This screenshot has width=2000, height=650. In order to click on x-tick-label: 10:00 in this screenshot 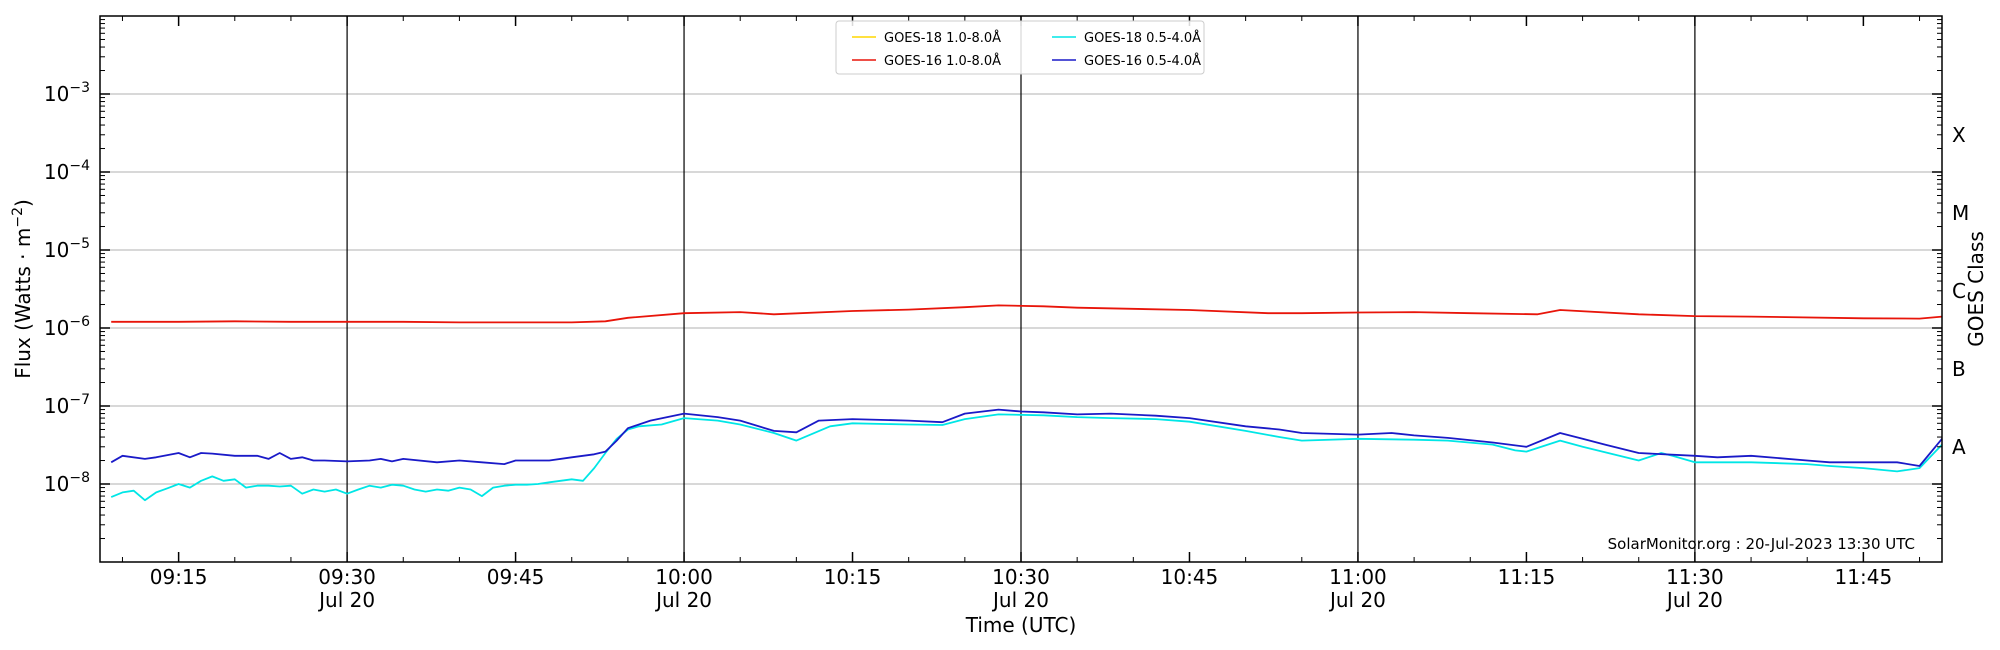, I will do `click(684, 577)`.